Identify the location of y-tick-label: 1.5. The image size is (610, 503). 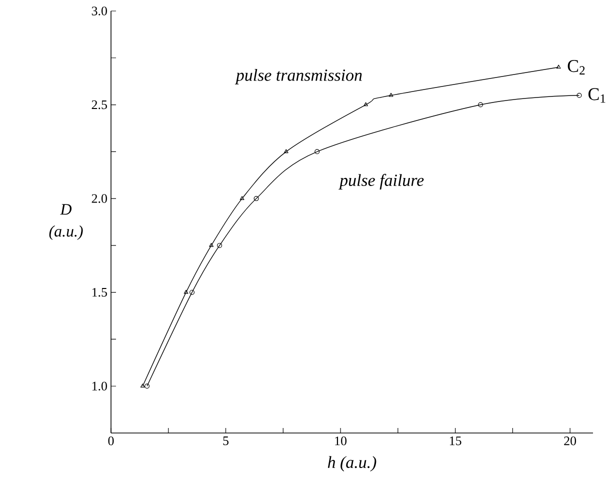
(99, 292).